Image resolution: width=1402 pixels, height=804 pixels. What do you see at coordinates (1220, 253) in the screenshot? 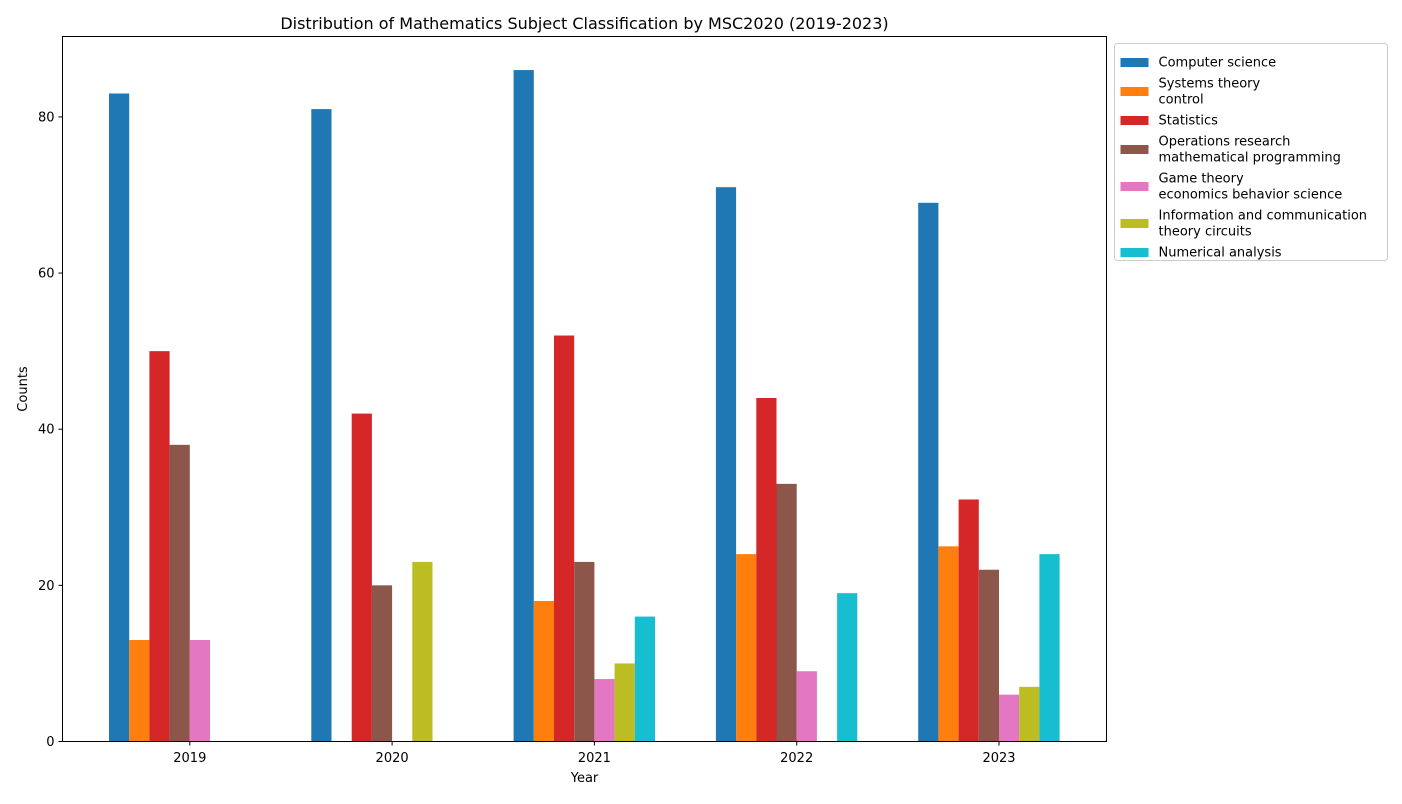
I see `legend-label: Numerical analysis` at bounding box center [1220, 253].